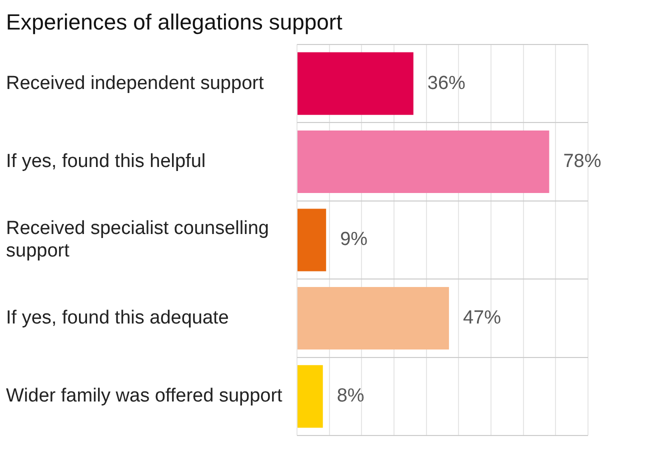 Image resolution: width=648 pixels, height=457 pixels. I want to click on y-tick-label: Received specialist counselling support, so click(137, 240).